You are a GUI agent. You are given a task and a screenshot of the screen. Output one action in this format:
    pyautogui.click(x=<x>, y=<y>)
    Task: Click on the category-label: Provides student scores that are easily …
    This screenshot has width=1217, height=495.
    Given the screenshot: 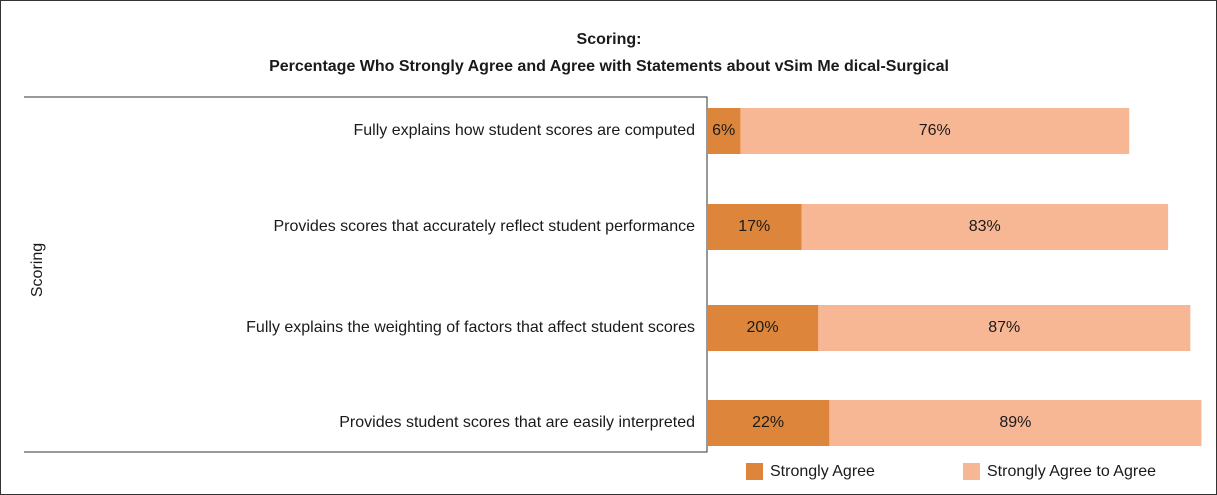 What is the action you would take?
    pyautogui.click(x=517, y=422)
    